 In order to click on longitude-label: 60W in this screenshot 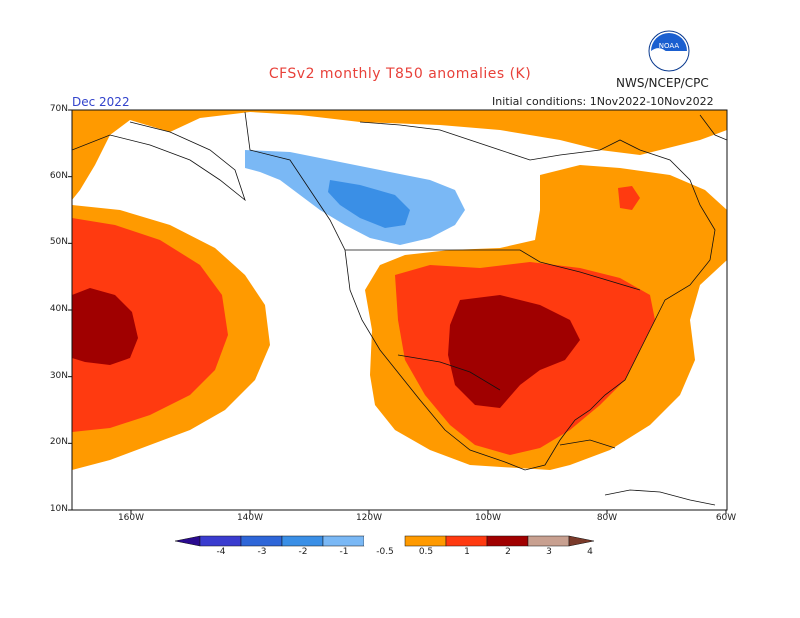, I will do `click(726, 518)`.